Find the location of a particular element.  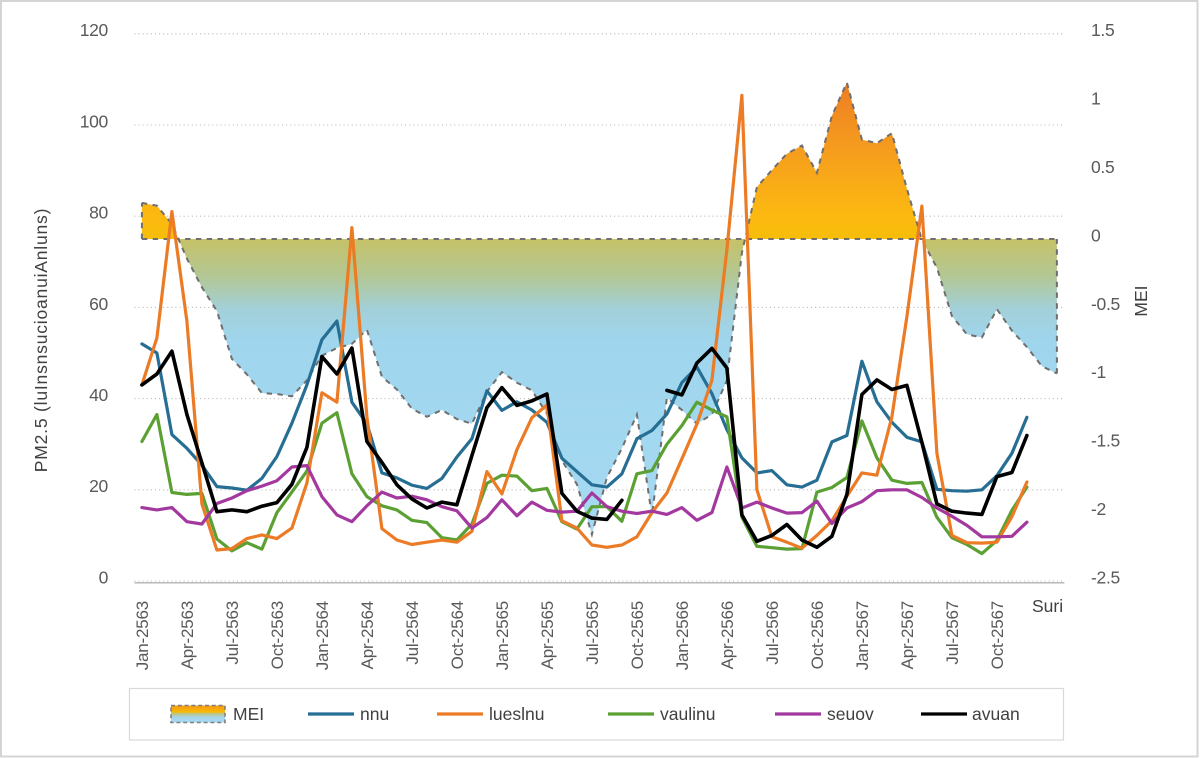

svg-text: lueslnu is located at coordinates (516, 714).